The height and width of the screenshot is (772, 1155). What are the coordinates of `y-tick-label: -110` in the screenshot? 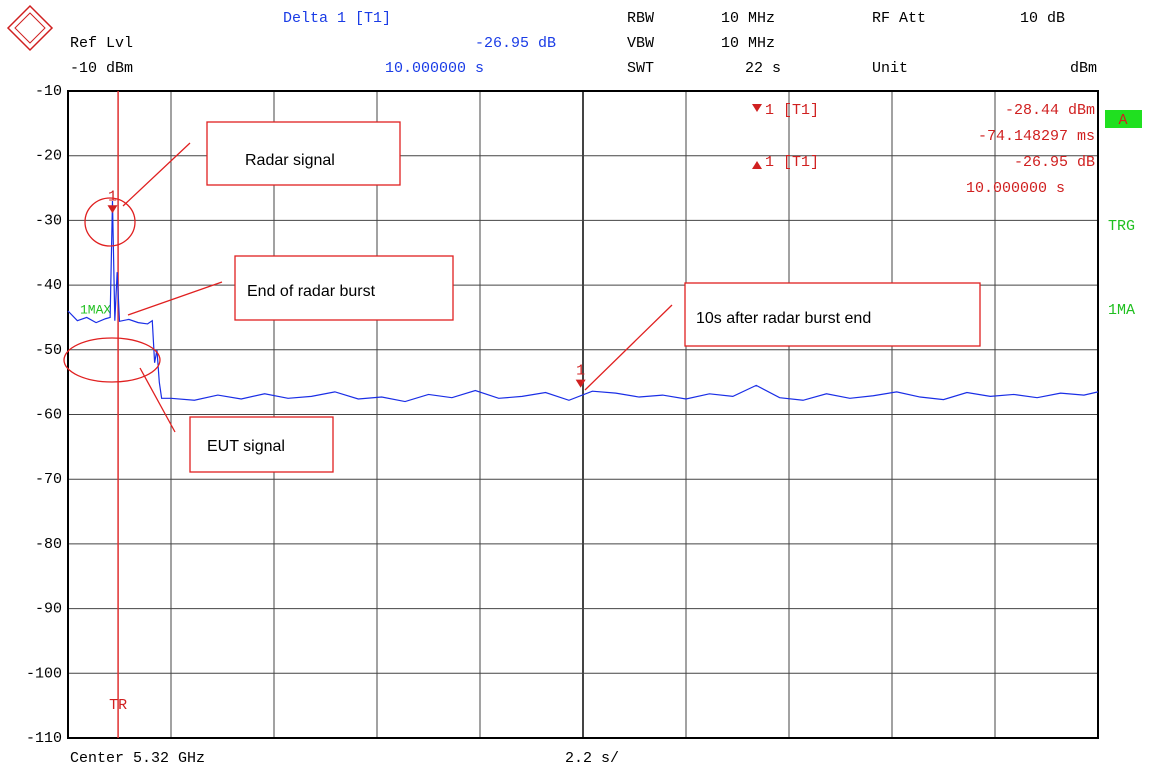 It's located at (44, 738).